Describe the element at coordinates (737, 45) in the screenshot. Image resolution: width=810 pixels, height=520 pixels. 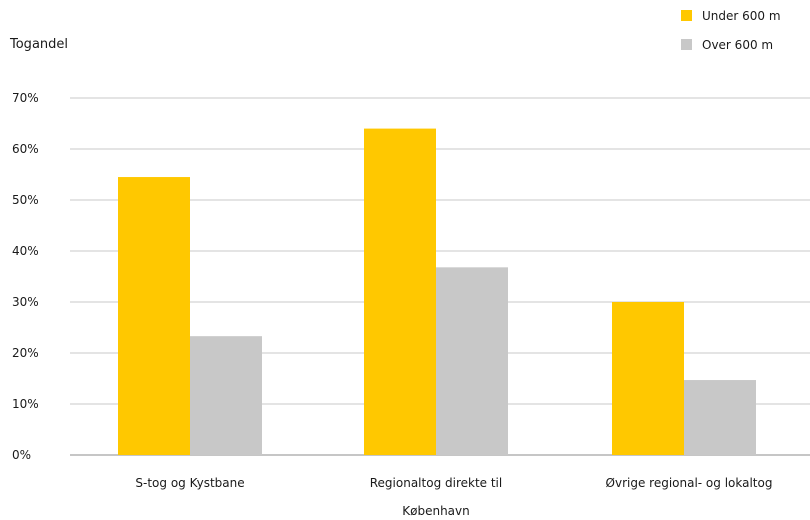
I see `legend-label: Over 600 m` at that location.